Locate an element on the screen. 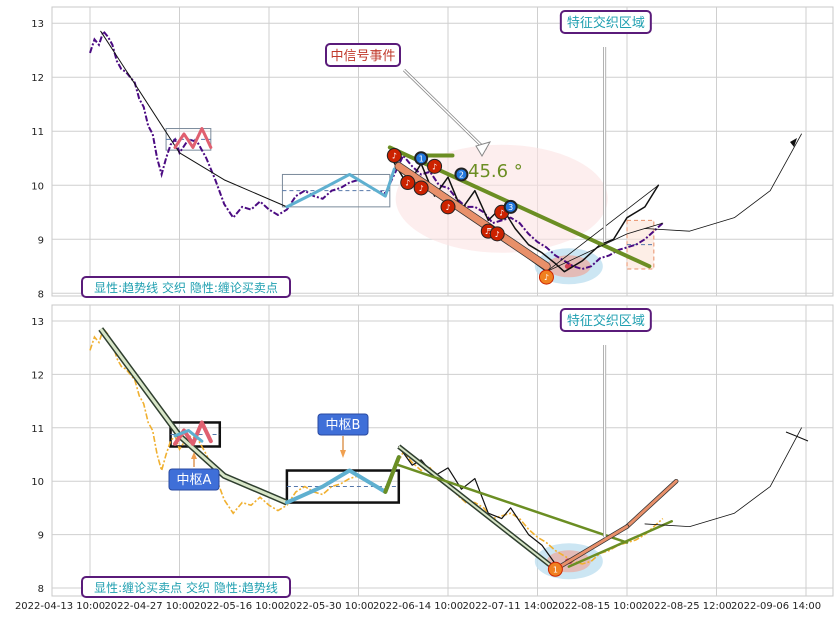 This screenshot has height=621, width=839. x-tick-label: 2022-09-06 14:00 is located at coordinates (776, 606).